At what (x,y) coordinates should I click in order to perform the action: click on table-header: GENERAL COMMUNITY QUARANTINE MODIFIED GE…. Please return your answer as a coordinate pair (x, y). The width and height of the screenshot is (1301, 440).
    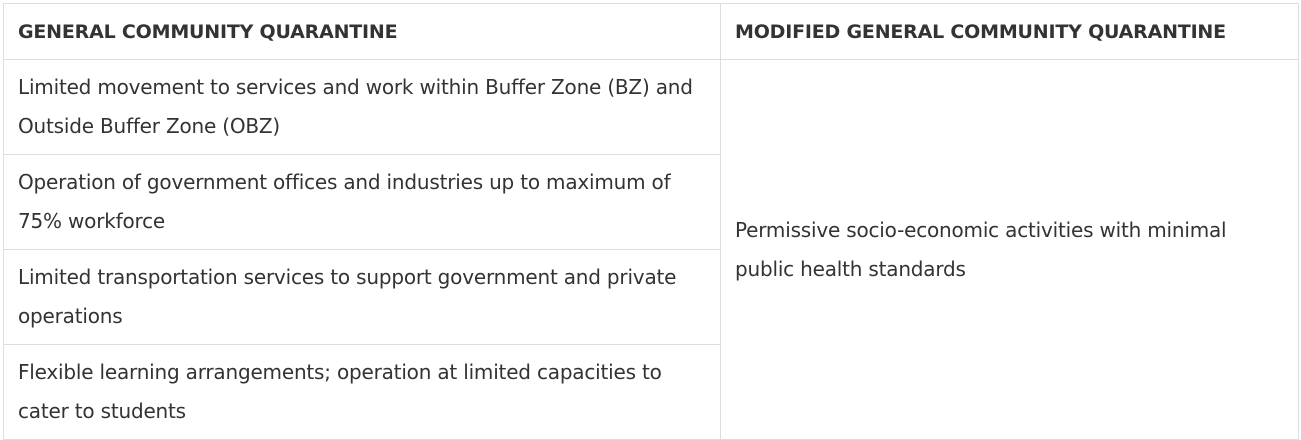
    Looking at the image, I should click on (651, 31).